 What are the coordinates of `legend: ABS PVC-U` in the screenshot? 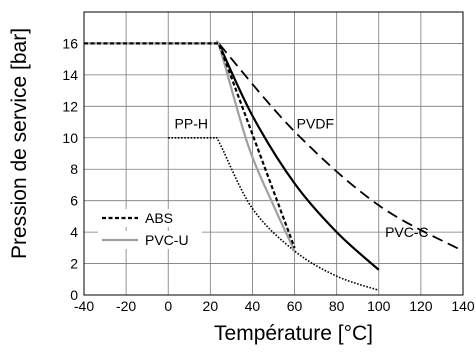 It's located at (150, 229).